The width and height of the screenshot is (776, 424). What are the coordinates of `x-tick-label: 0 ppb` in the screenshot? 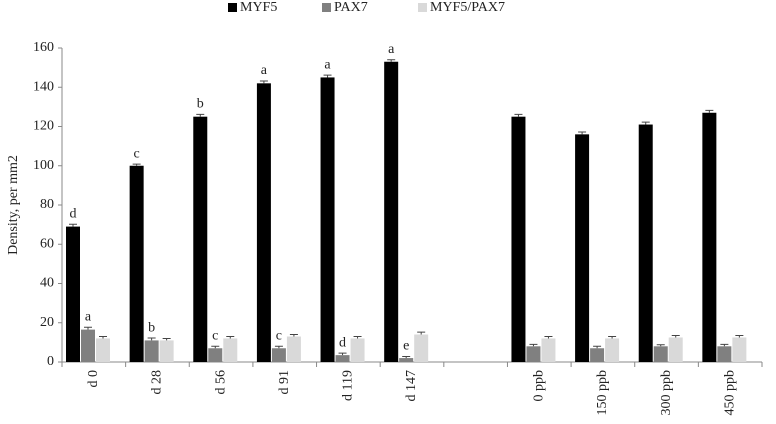 It's located at (538, 386).